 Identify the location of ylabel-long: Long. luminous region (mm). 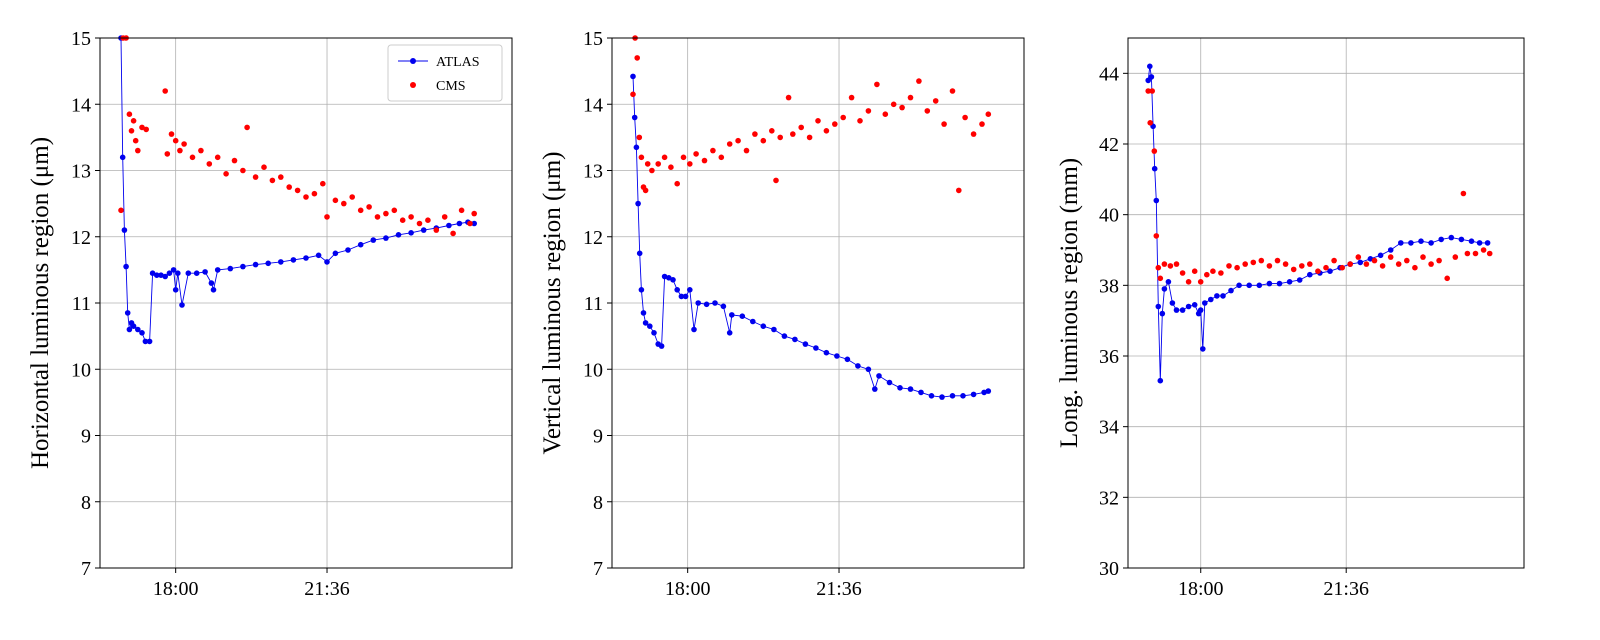
(1069, 303).